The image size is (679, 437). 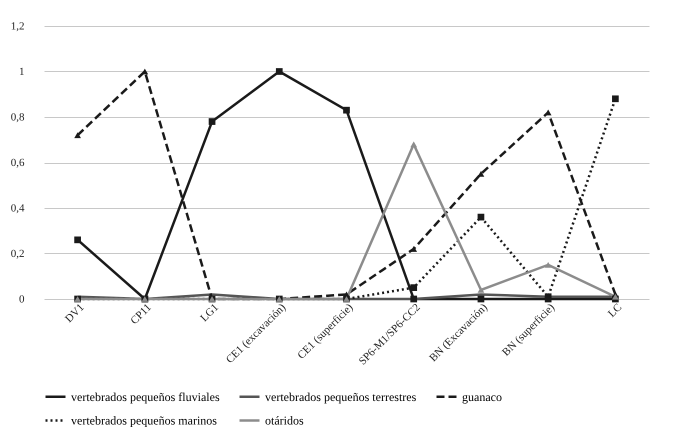 What do you see at coordinates (144, 421) in the screenshot?
I see `legend-label: vertebrados pequeños marinos` at bounding box center [144, 421].